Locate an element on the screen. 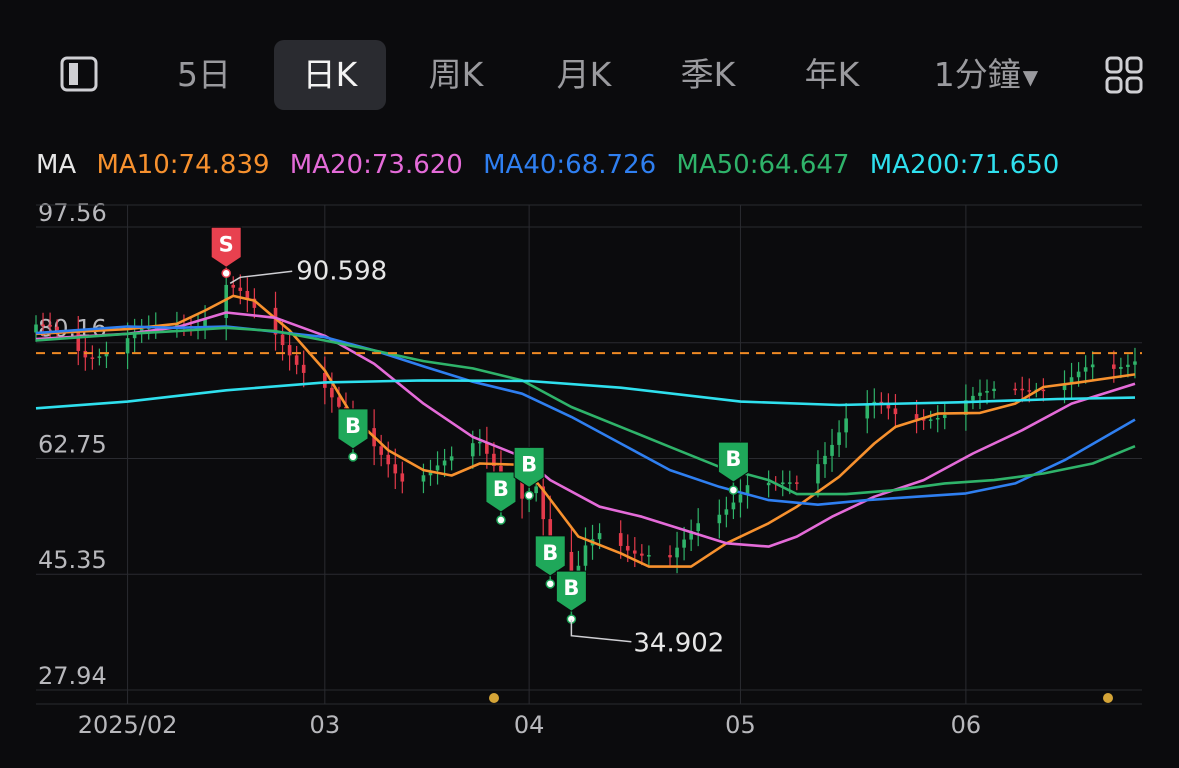 This screenshot has width=1179, height=768. x-tick-label: 2025/02 is located at coordinates (128, 725).